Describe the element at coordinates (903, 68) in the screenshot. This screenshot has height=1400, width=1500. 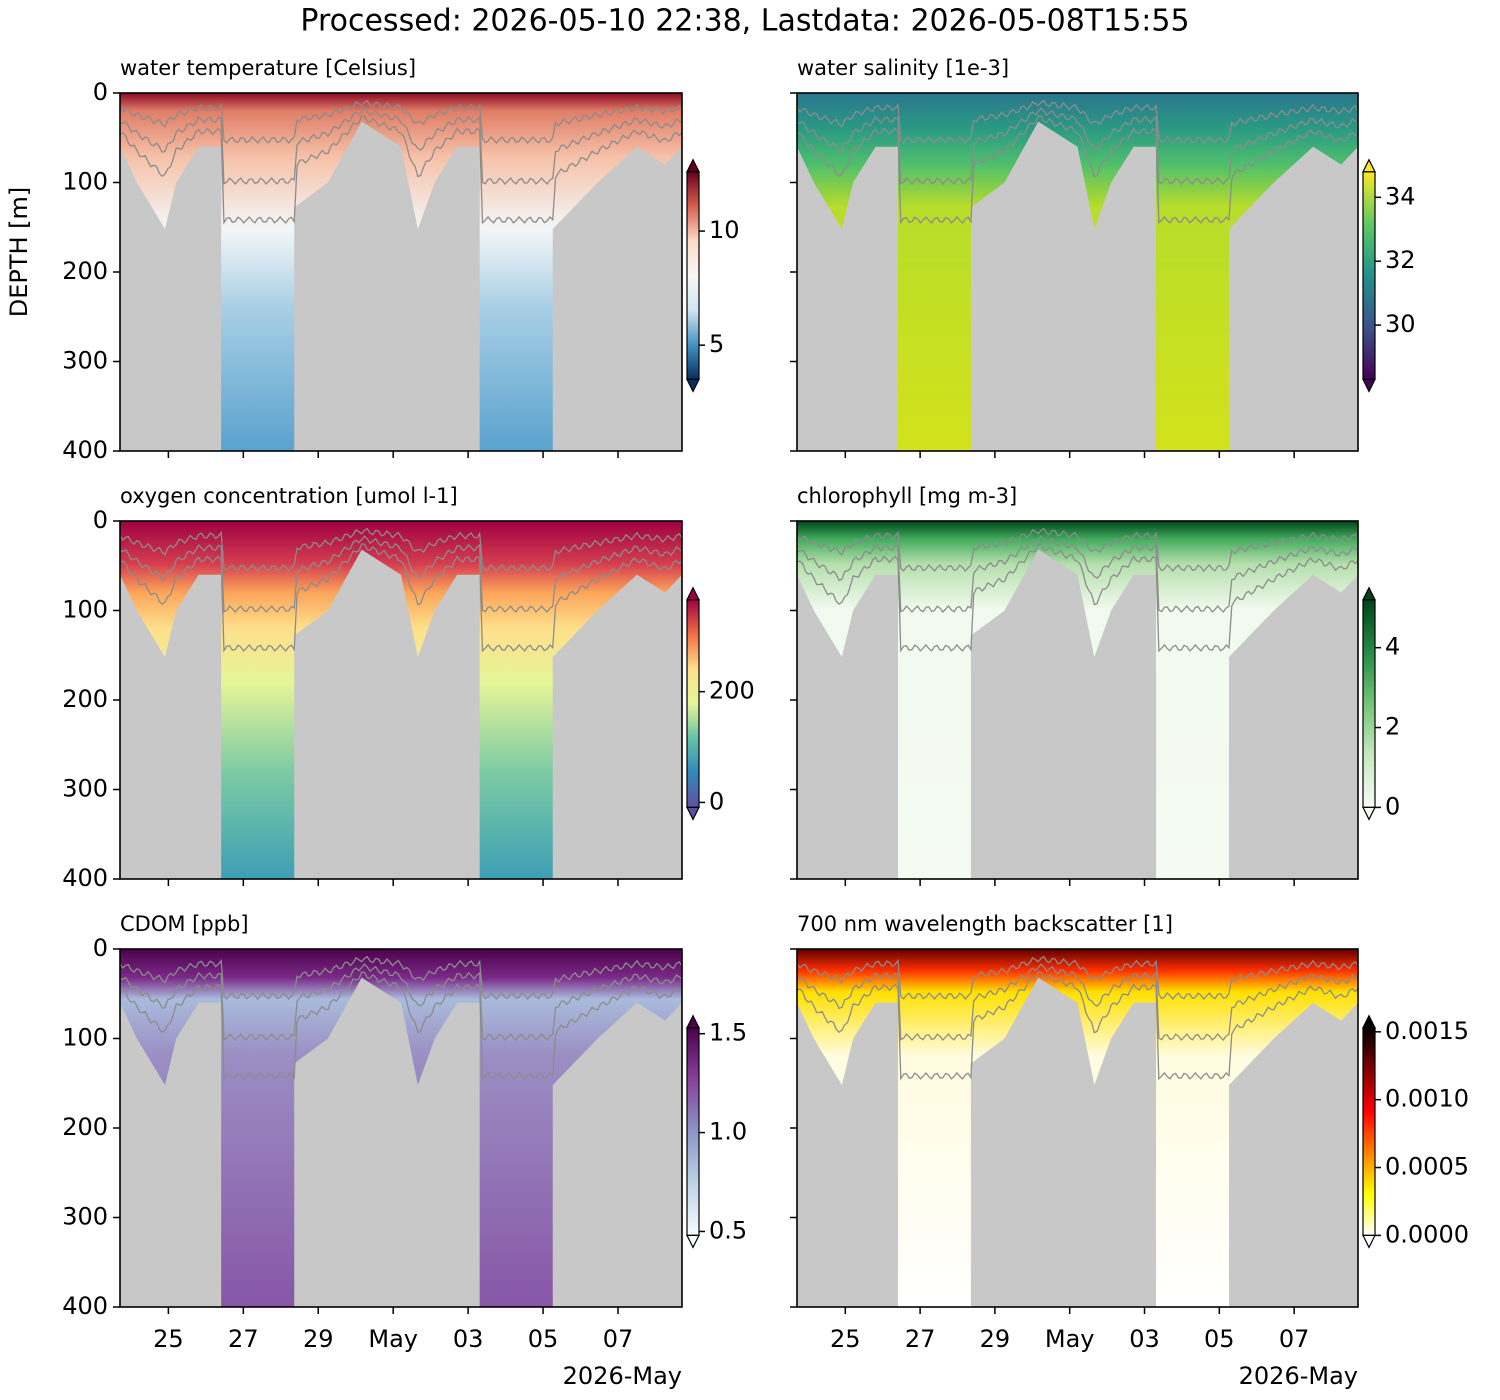
I see `panel-title: water salinity [1e-3]` at that location.